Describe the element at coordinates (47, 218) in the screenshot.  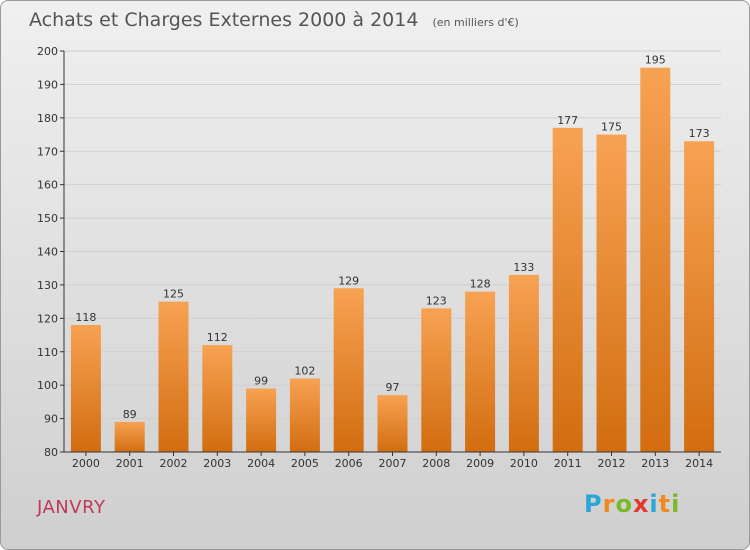
I see `y-tick-label: 150` at that location.